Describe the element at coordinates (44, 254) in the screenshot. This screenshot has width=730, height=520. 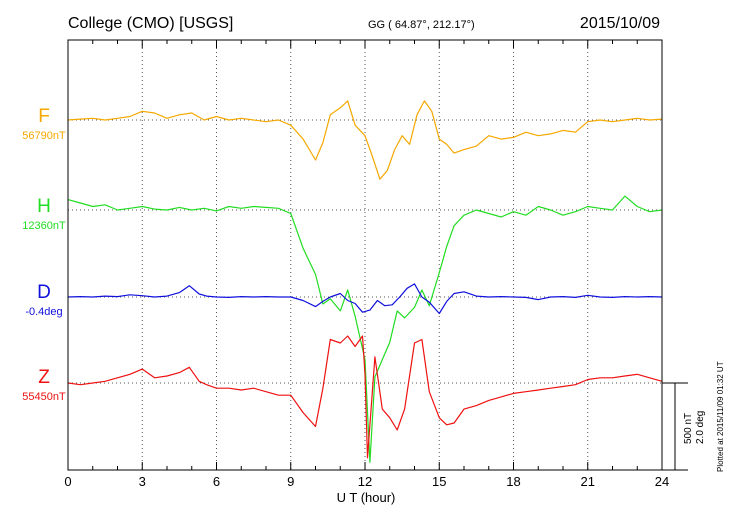
I see `series-labels: F 56790nT H 12360nT D -0.4deg Z 55450nT` at that location.